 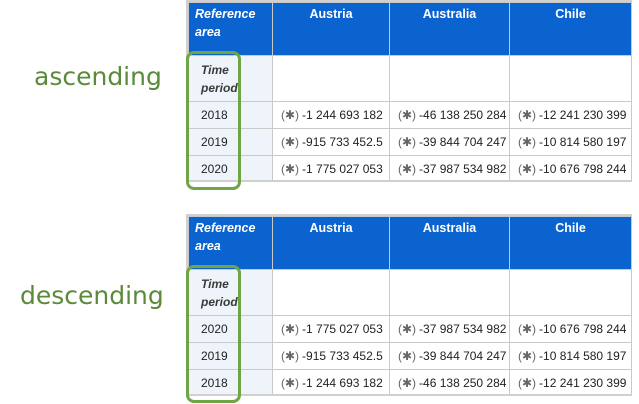 I want to click on ascending-label: ascending, so click(x=98, y=76).